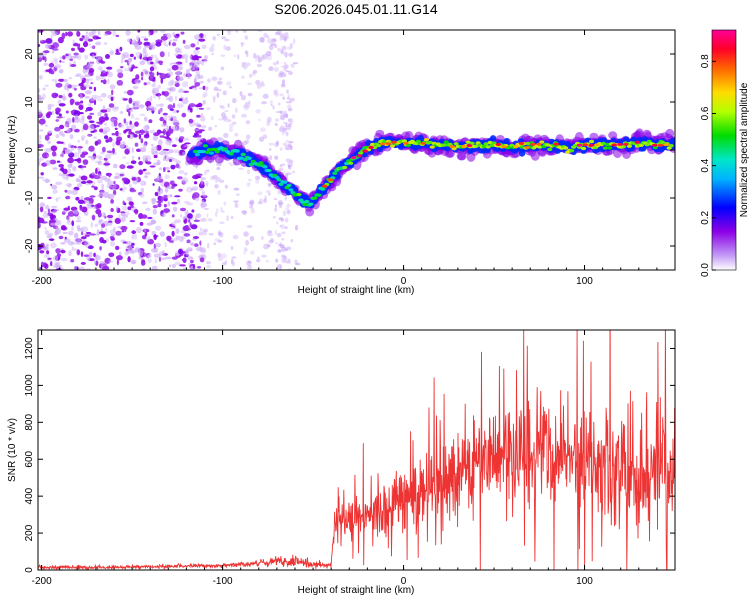 This screenshot has width=750, height=600. Describe the element at coordinates (29, 532) in the screenshot. I see `y-tick-label: 200` at that location.